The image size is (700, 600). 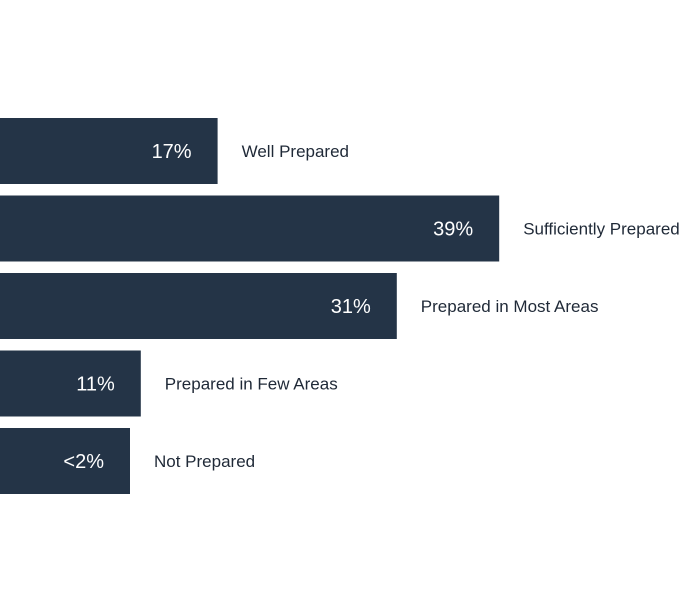 I want to click on bar-value-prepared-in-few-areas: 11%, so click(x=95, y=385).